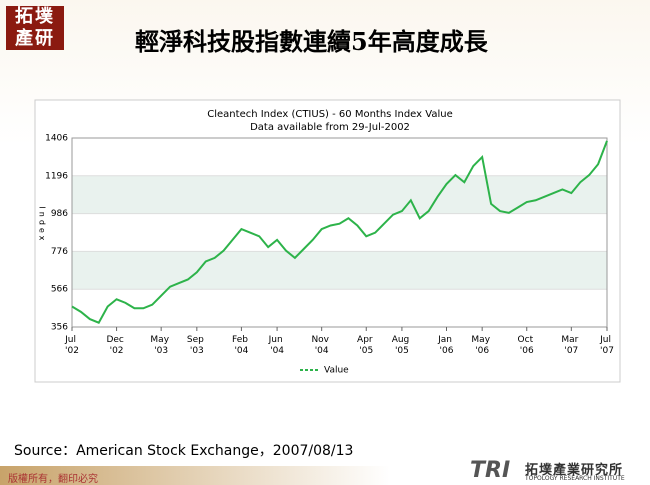 The width and height of the screenshot is (650, 485). What do you see at coordinates (56, 139) in the screenshot?
I see `y-tick-label: 1406` at bounding box center [56, 139].